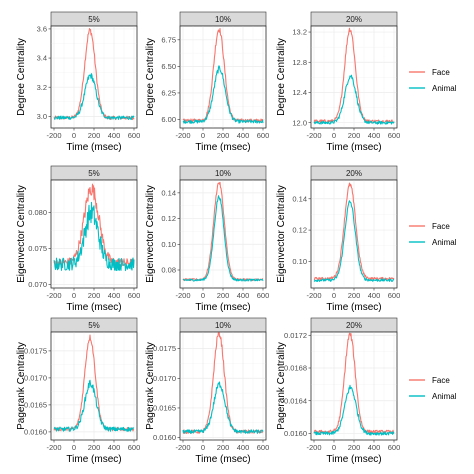 The width and height of the screenshot is (474, 474). I want to click on y-tick-label: 0.0170, so click(164, 378).